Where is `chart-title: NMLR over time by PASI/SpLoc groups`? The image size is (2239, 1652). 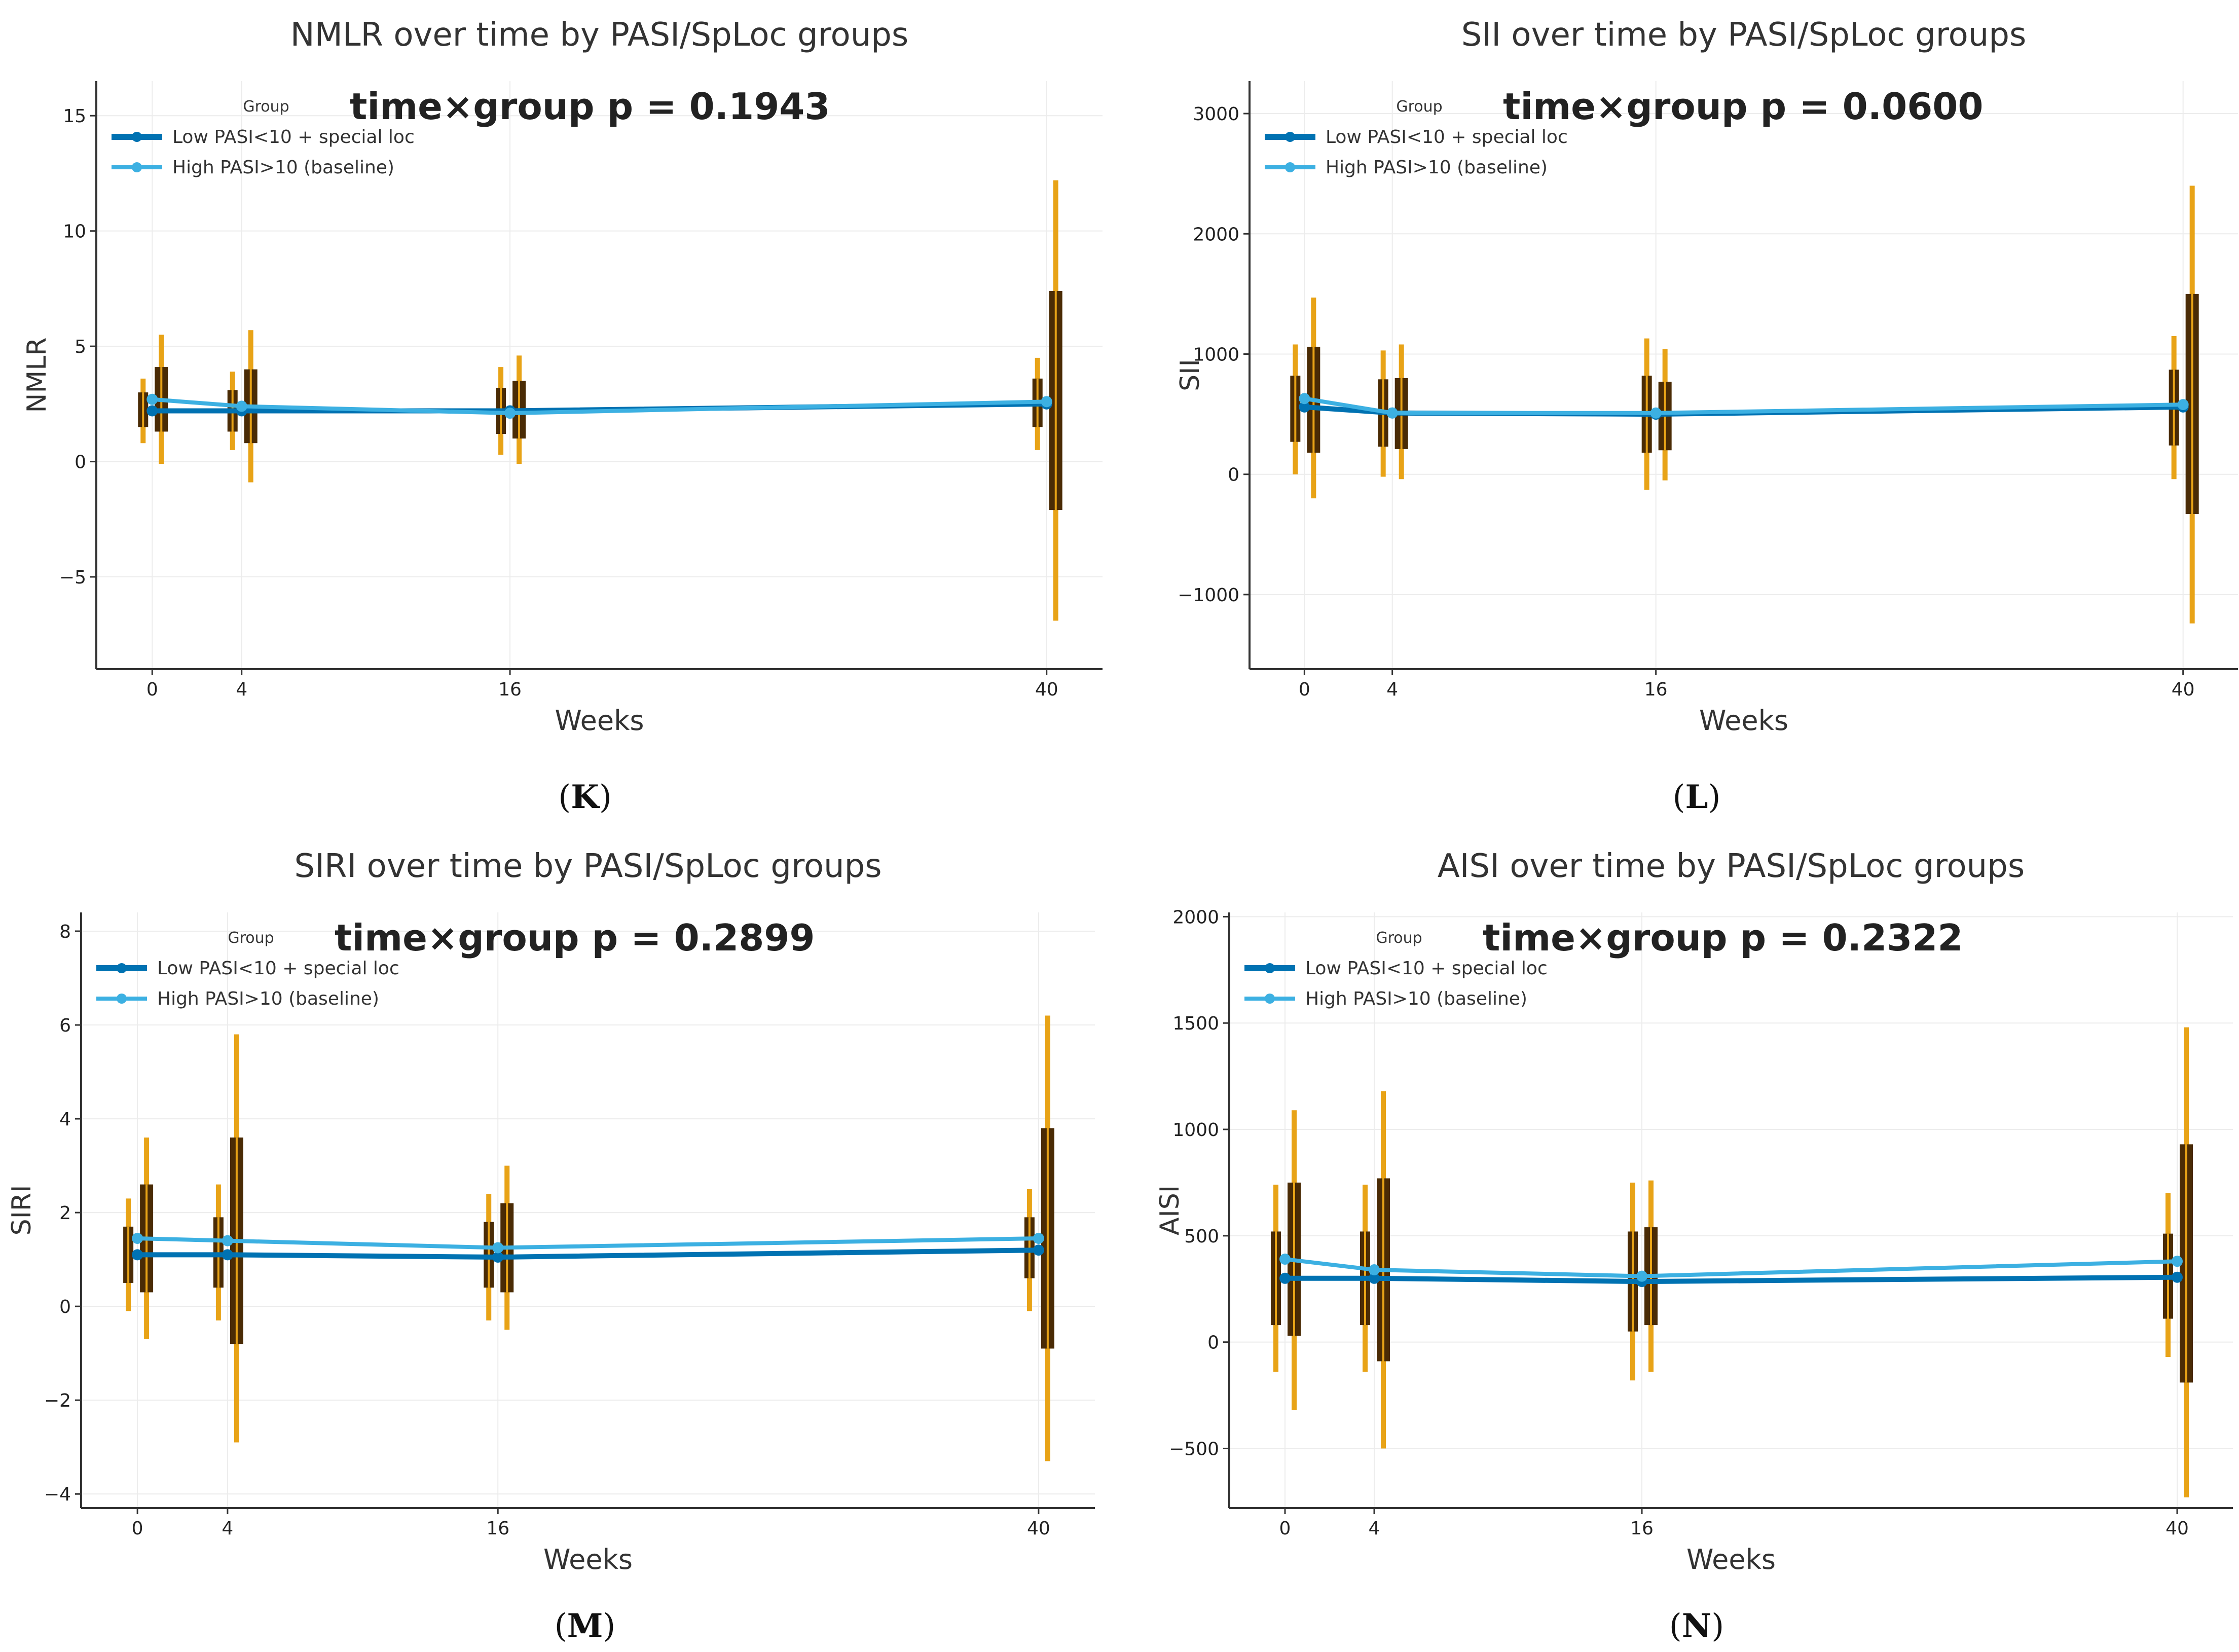 chart-title: NMLR over time by PASI/SpLoc groups is located at coordinates (599, 35).